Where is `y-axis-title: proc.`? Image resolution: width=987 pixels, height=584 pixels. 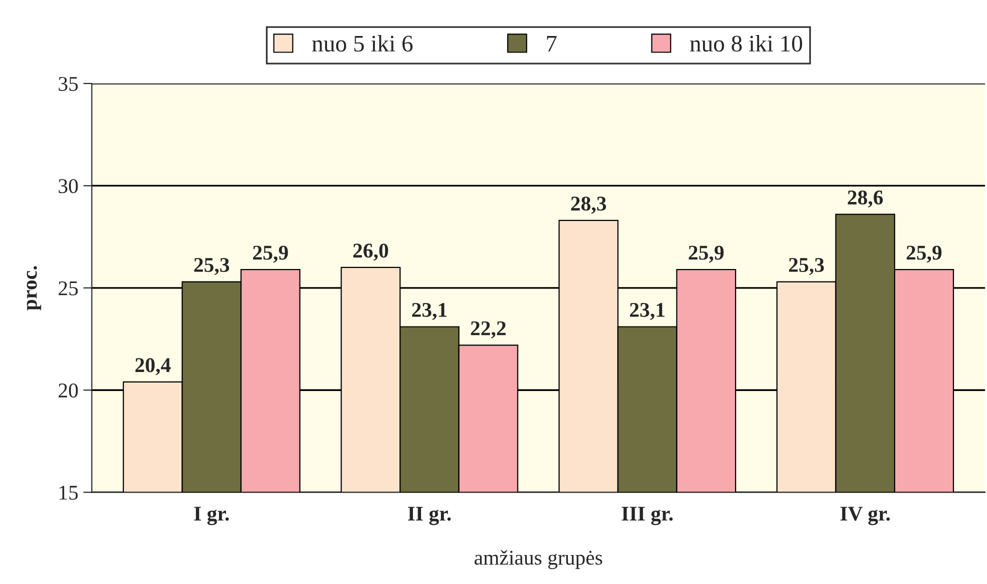 y-axis-title: proc. is located at coordinates (34, 288).